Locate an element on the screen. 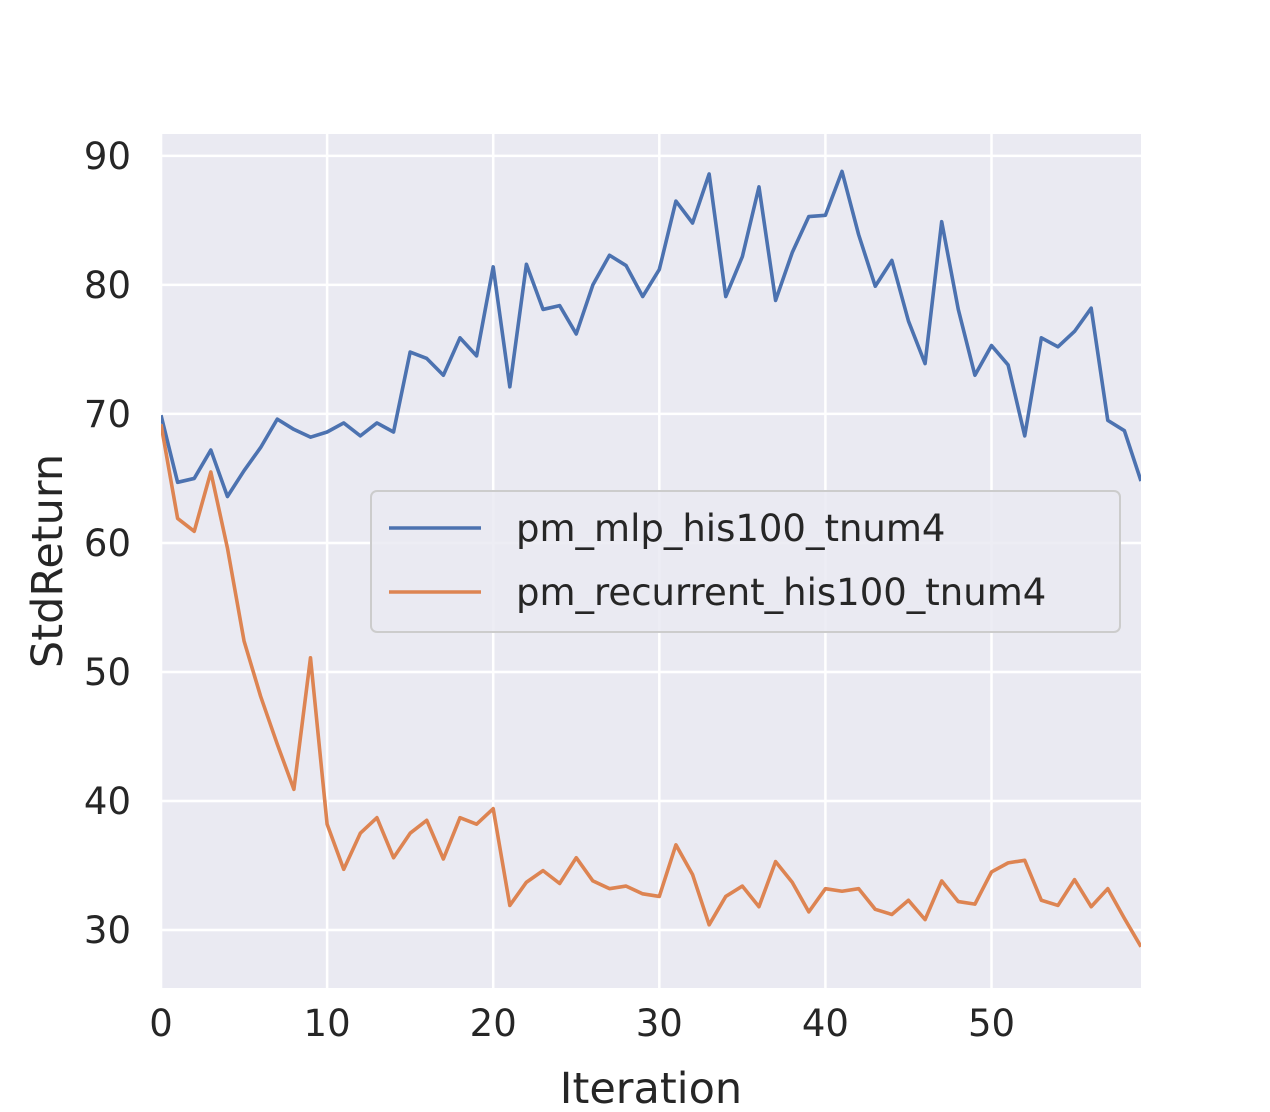 Image resolution: width=1270 pixels, height=1112 pixels. y-axis-label: StdReturn is located at coordinates (48, 561).